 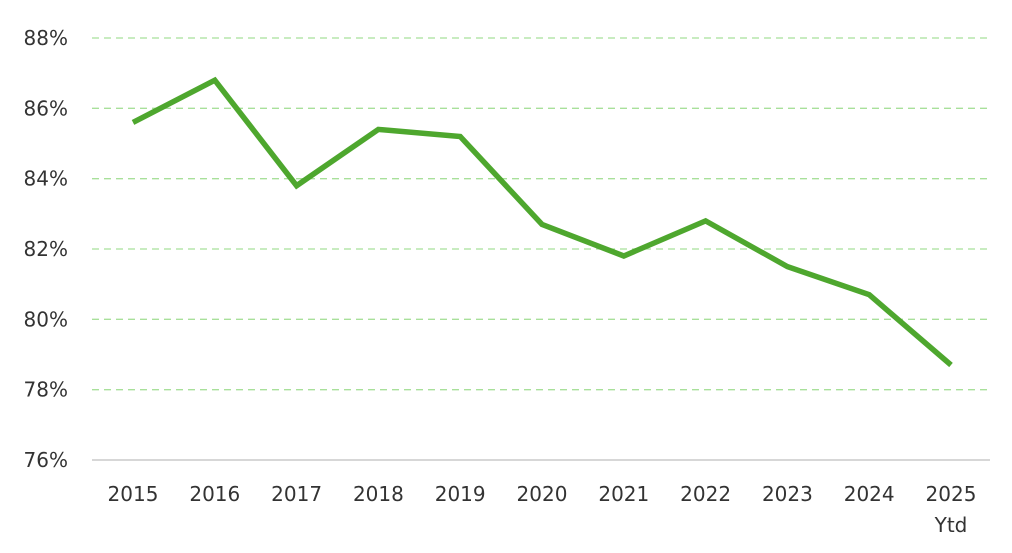 I want to click on y-tick-label: 82%, so click(x=46, y=249).